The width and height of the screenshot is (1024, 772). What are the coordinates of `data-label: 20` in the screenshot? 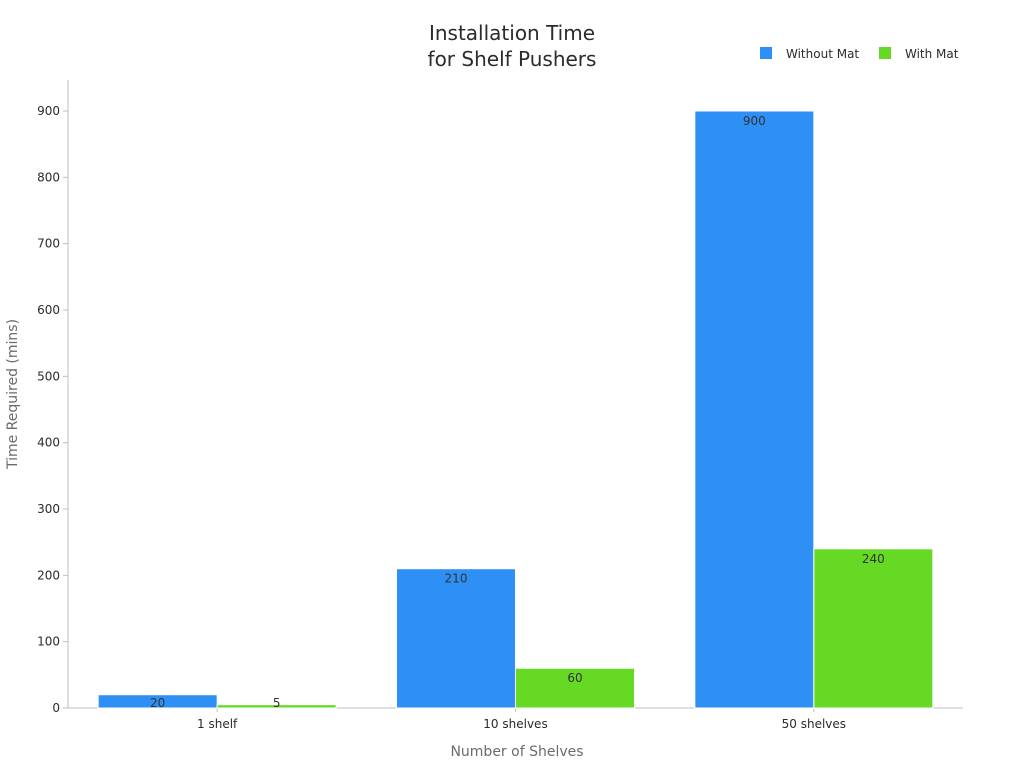 It's located at (157, 703).